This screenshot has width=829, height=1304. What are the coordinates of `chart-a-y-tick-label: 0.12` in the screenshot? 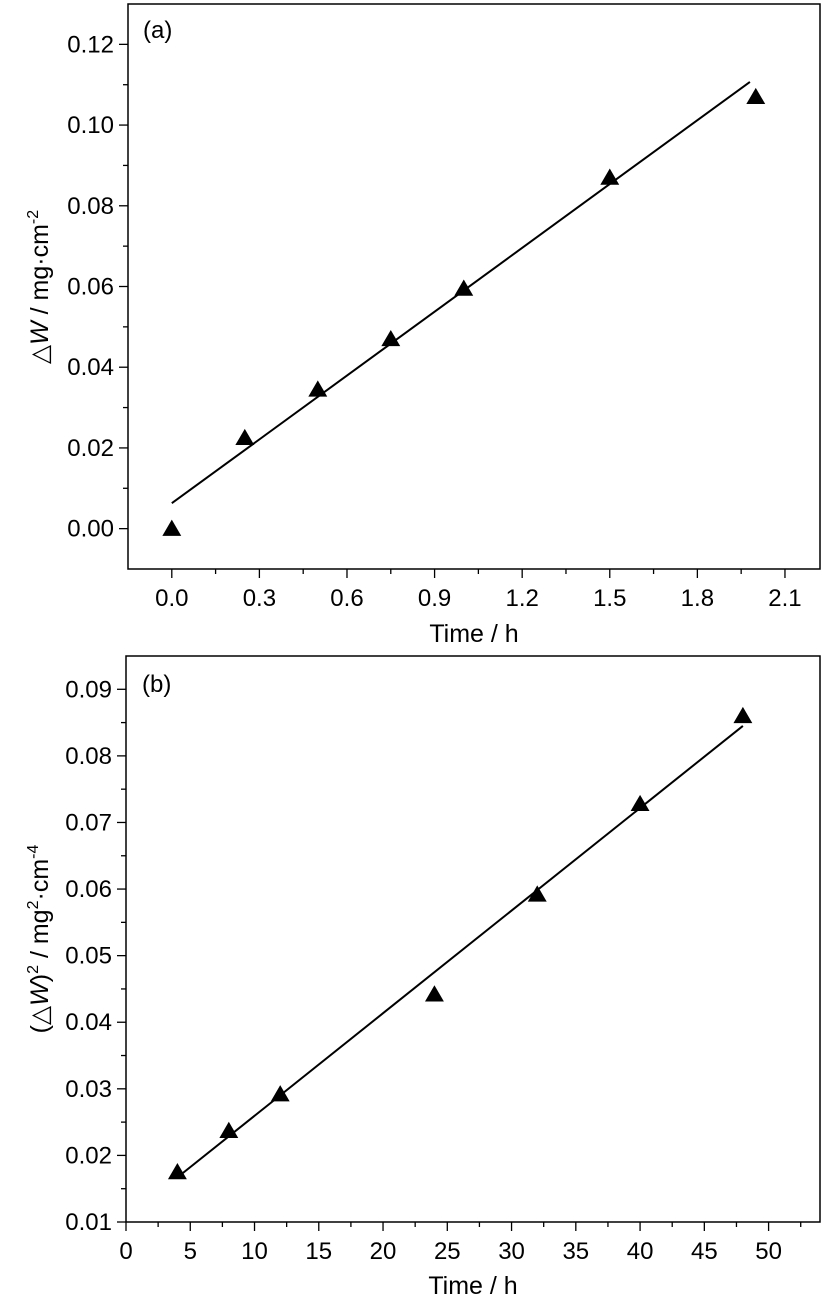 It's located at (90, 44).